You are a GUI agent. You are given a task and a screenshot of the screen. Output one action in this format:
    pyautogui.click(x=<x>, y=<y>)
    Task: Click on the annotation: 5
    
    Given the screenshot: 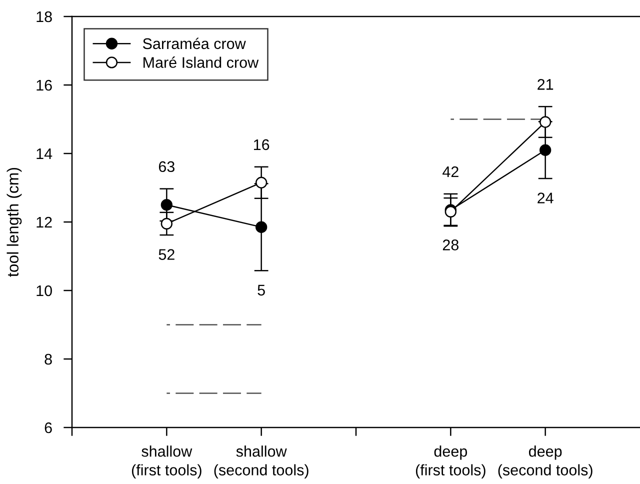 What is the action you would take?
    pyautogui.click(x=261, y=290)
    